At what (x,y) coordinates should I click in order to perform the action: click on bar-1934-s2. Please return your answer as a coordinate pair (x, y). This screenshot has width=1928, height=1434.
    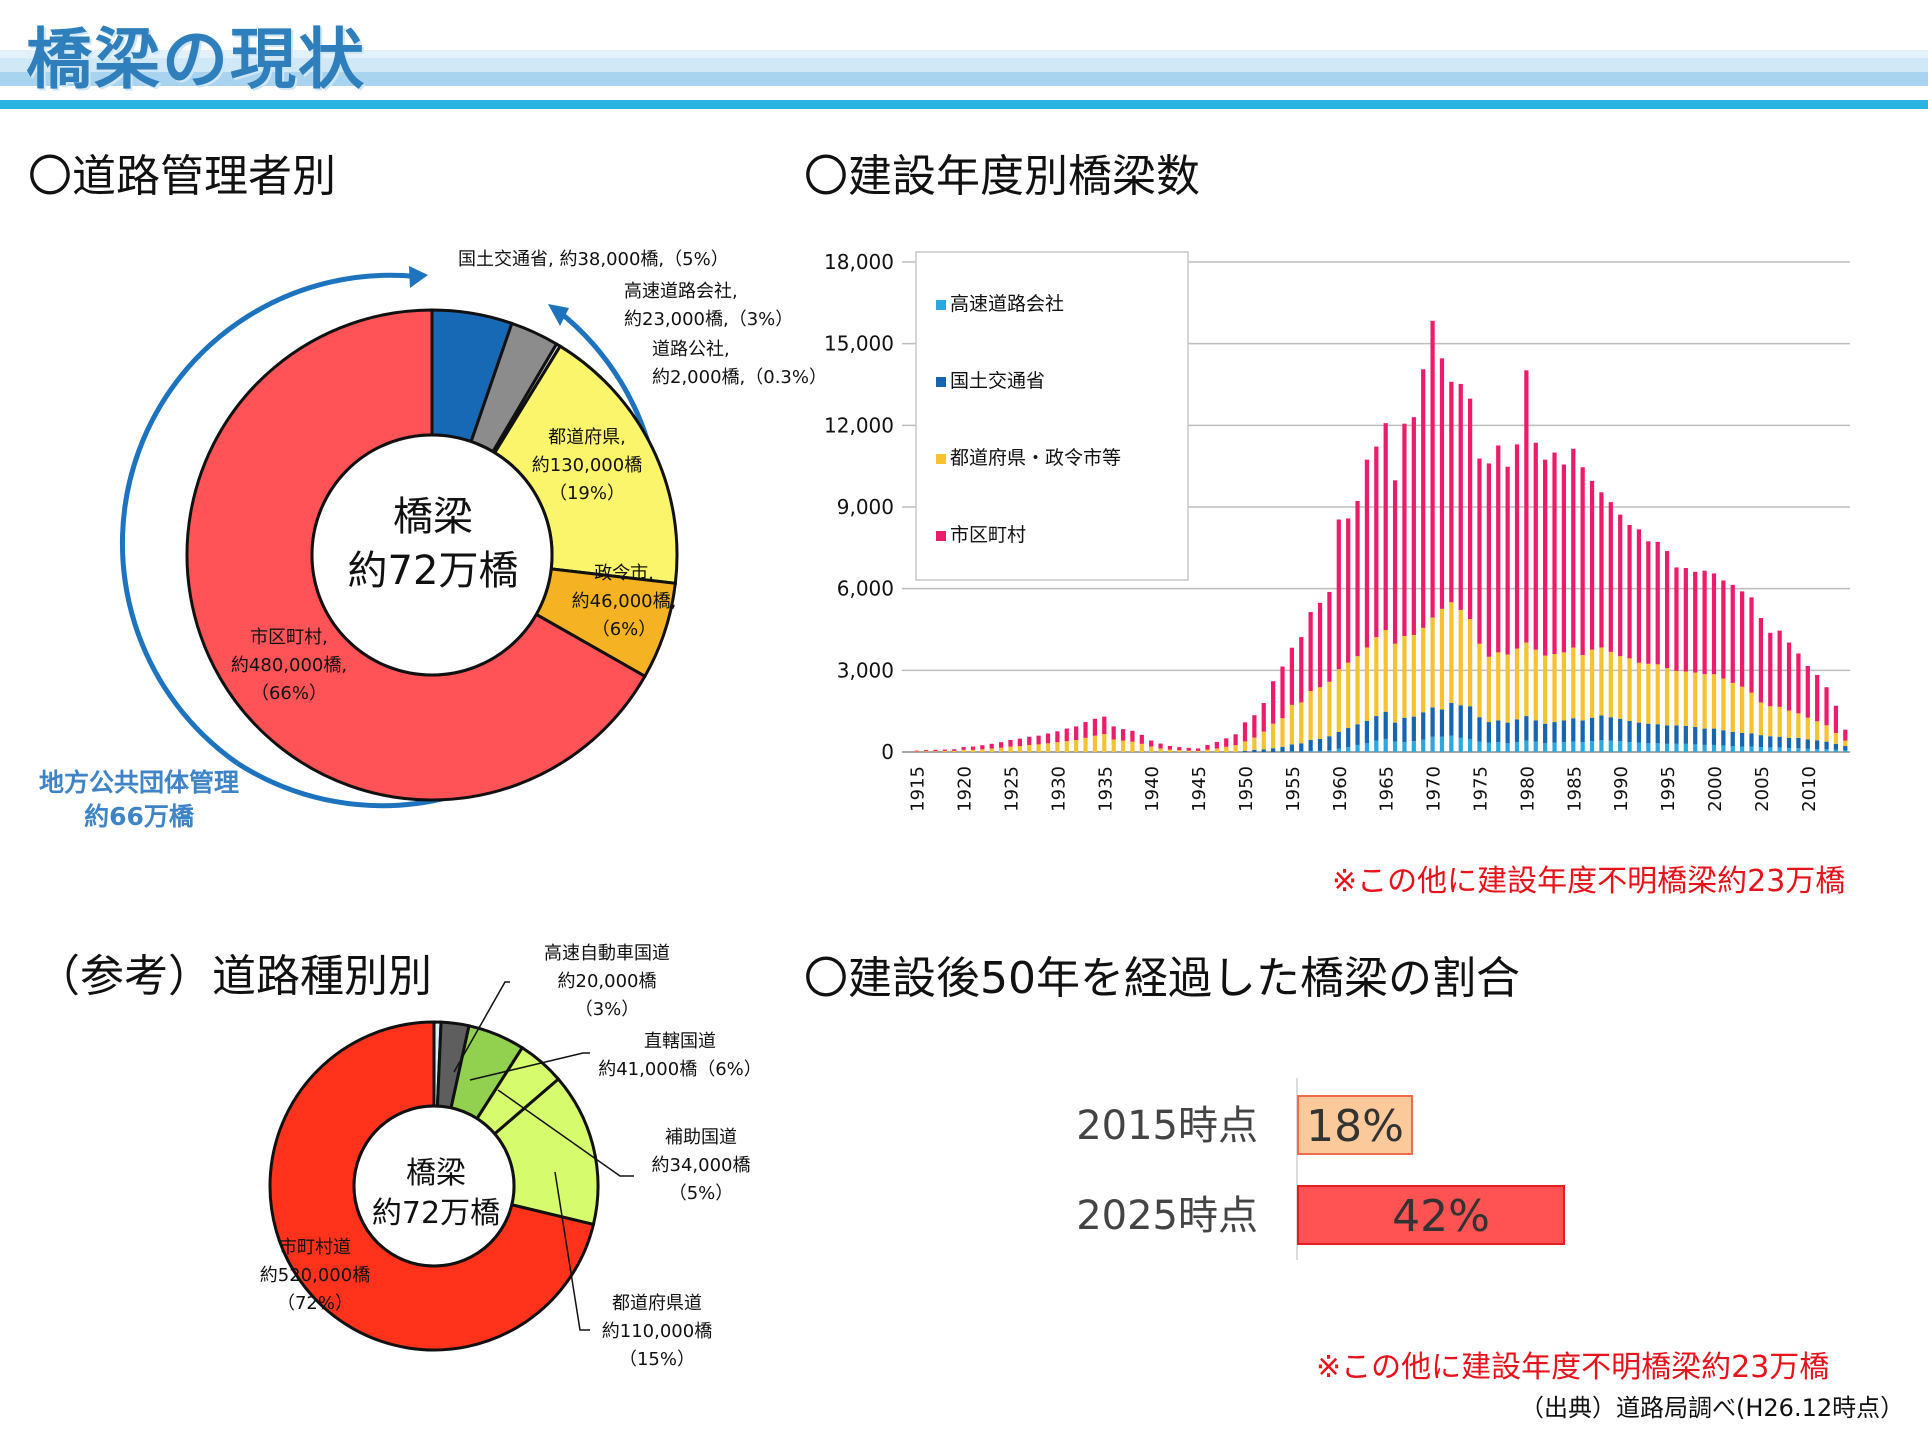
    Looking at the image, I should click on (1095, 743).